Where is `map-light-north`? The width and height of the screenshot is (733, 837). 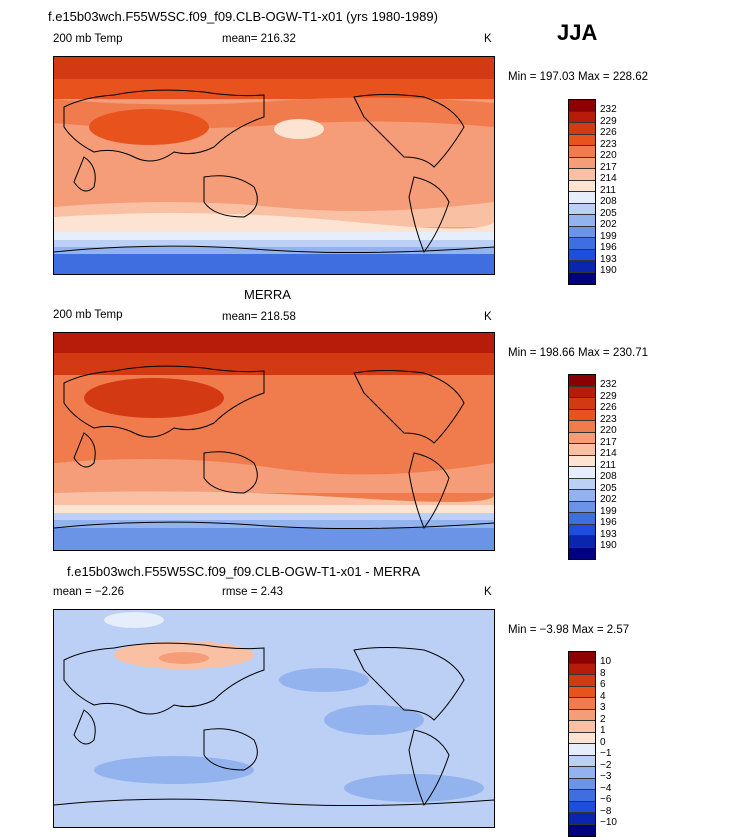 map-light-north is located at coordinates (134, 620).